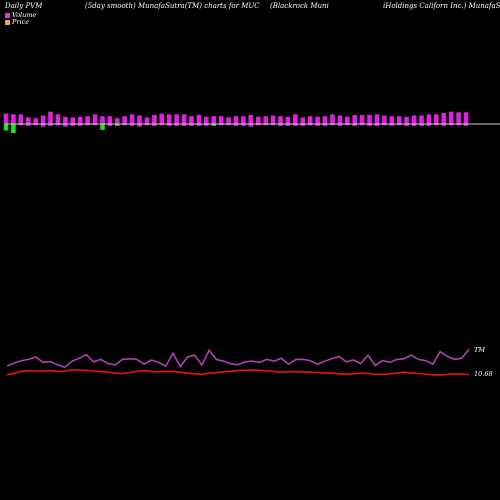 The image size is (500, 500). I want to click on company-name-part2: iHoldings Californ Inc.) MunafaSutra.com, so click(441, 6).